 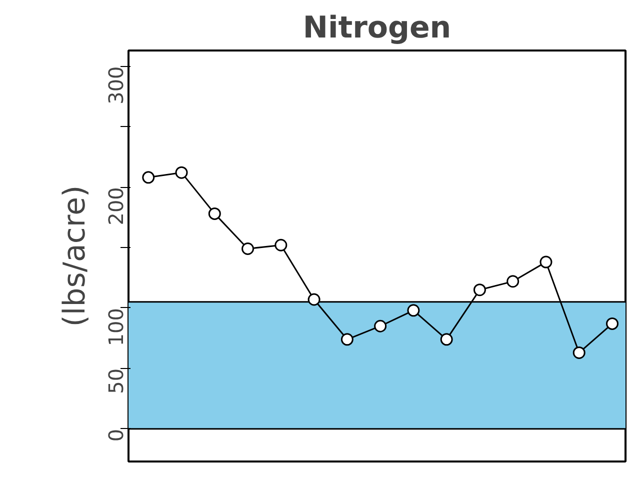 I want to click on y-tick-label: 50, so click(x=116, y=381).